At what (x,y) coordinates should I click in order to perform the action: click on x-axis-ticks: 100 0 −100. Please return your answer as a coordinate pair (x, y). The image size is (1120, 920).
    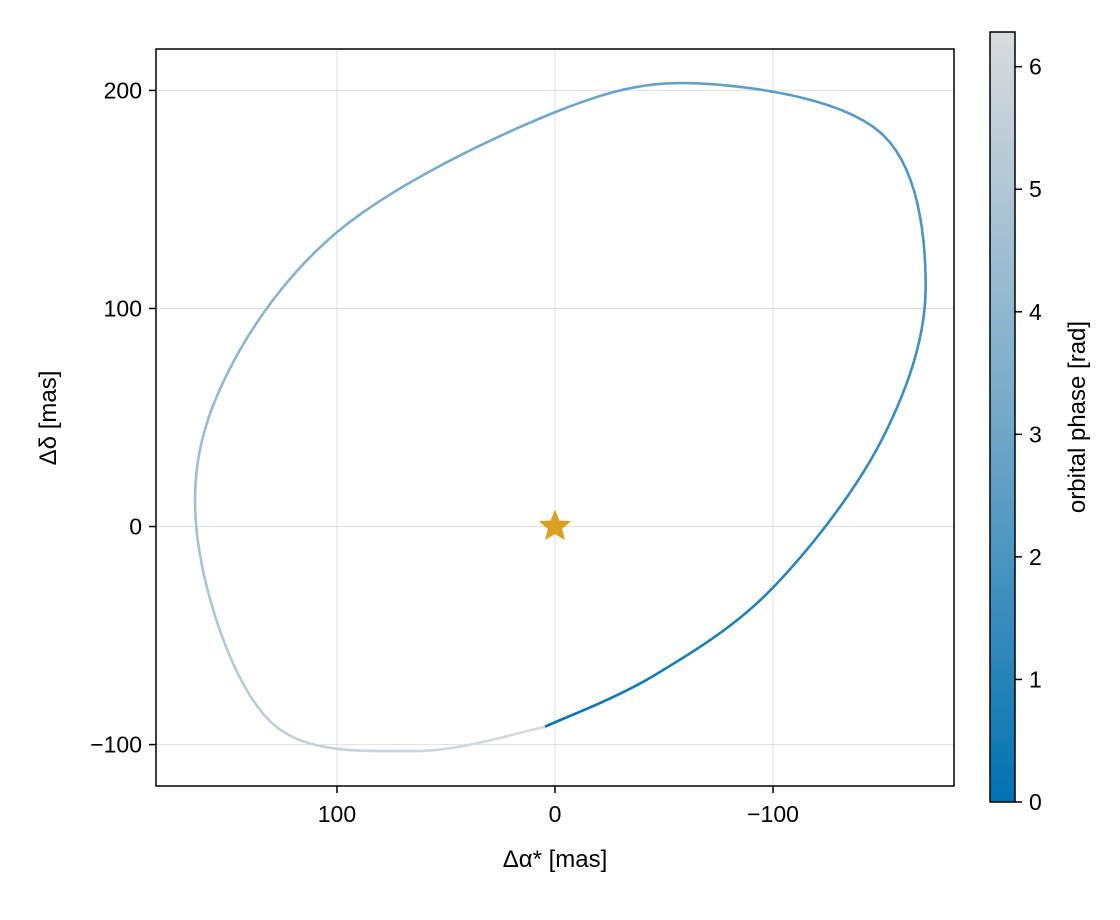
    Looking at the image, I should click on (558, 806).